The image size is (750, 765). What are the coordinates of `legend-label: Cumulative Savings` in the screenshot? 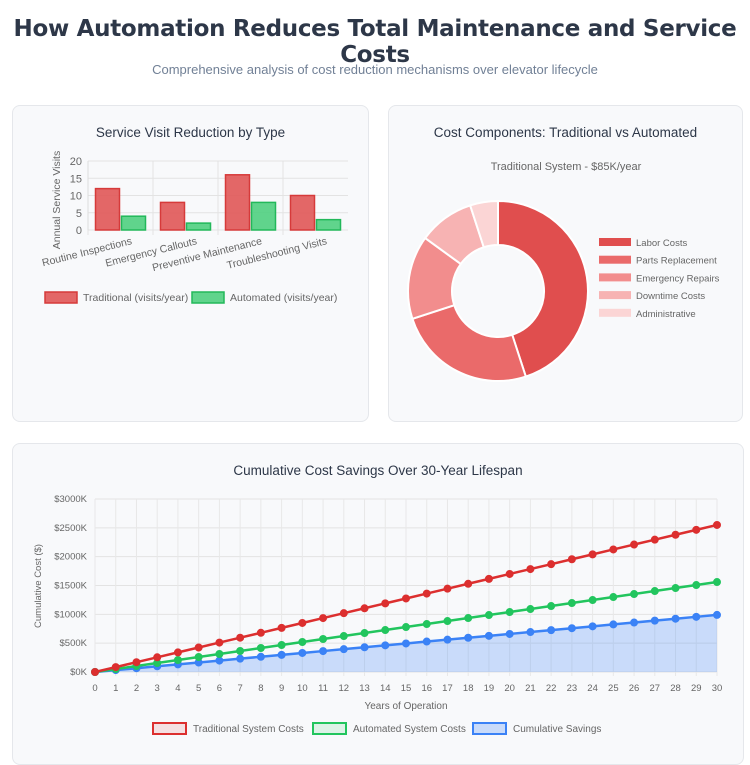 It's located at (557, 729).